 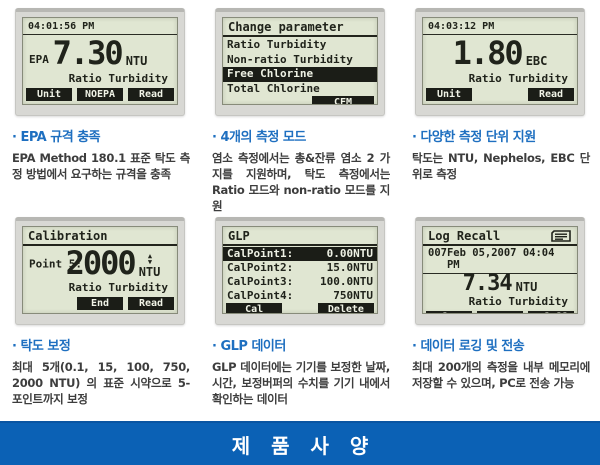 I want to click on cal-standard-value: 2000, so click(x=101, y=263).